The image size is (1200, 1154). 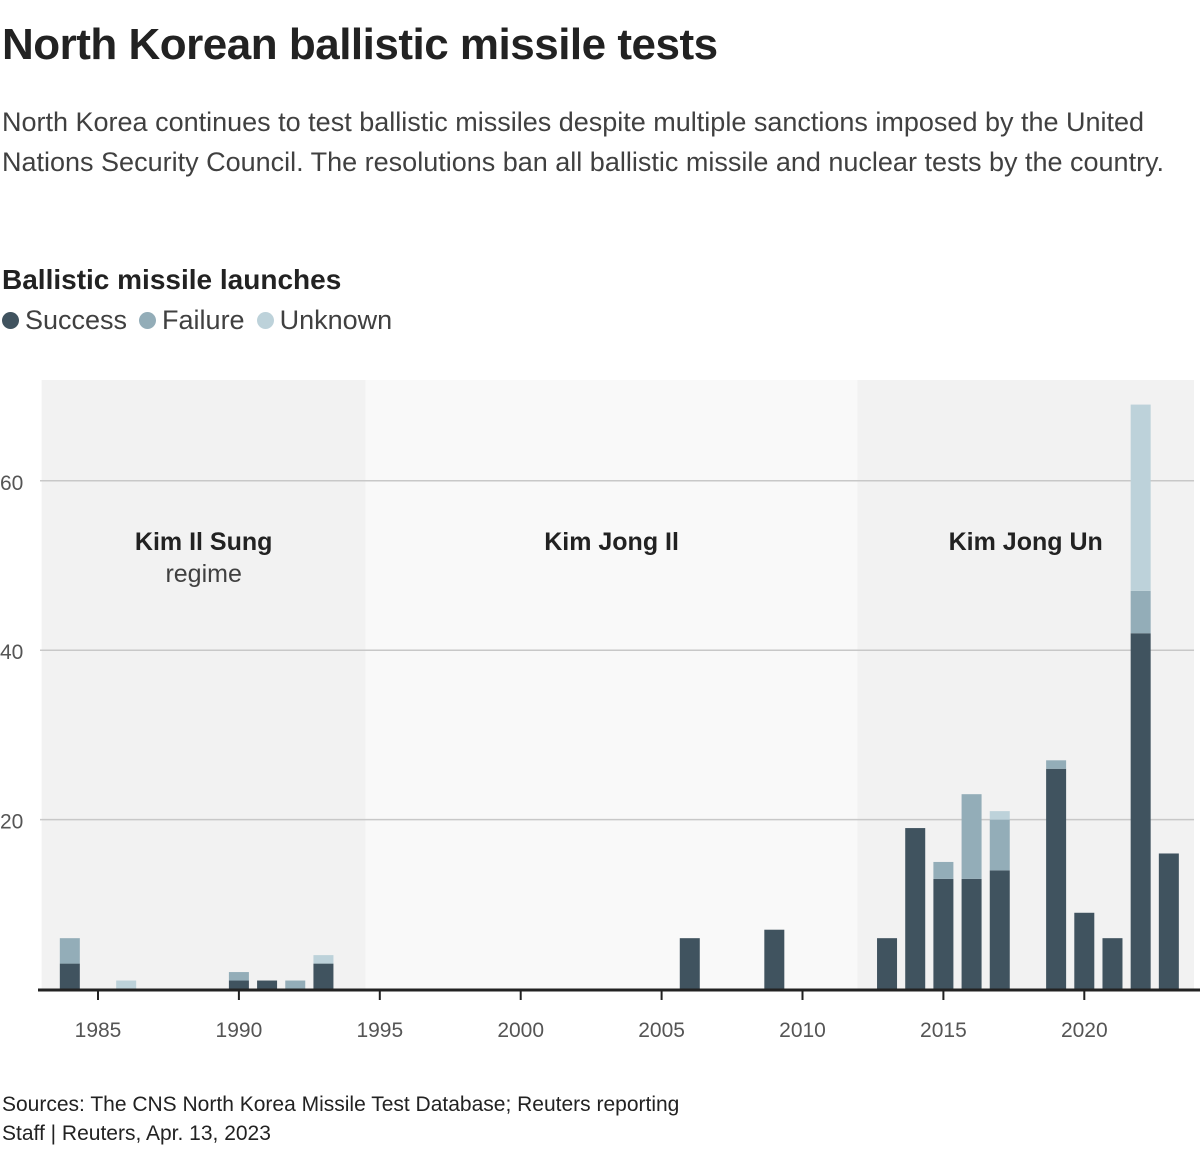 What do you see at coordinates (98, 1030) in the screenshot?
I see `x-tick-label: 1985` at bounding box center [98, 1030].